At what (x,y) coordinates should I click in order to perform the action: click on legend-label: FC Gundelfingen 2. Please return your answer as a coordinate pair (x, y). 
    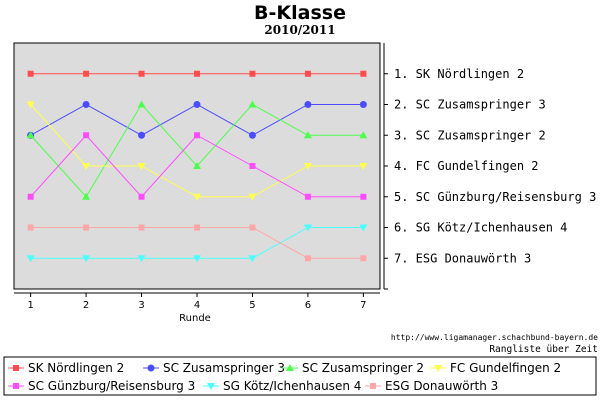
    Looking at the image, I should click on (505, 368).